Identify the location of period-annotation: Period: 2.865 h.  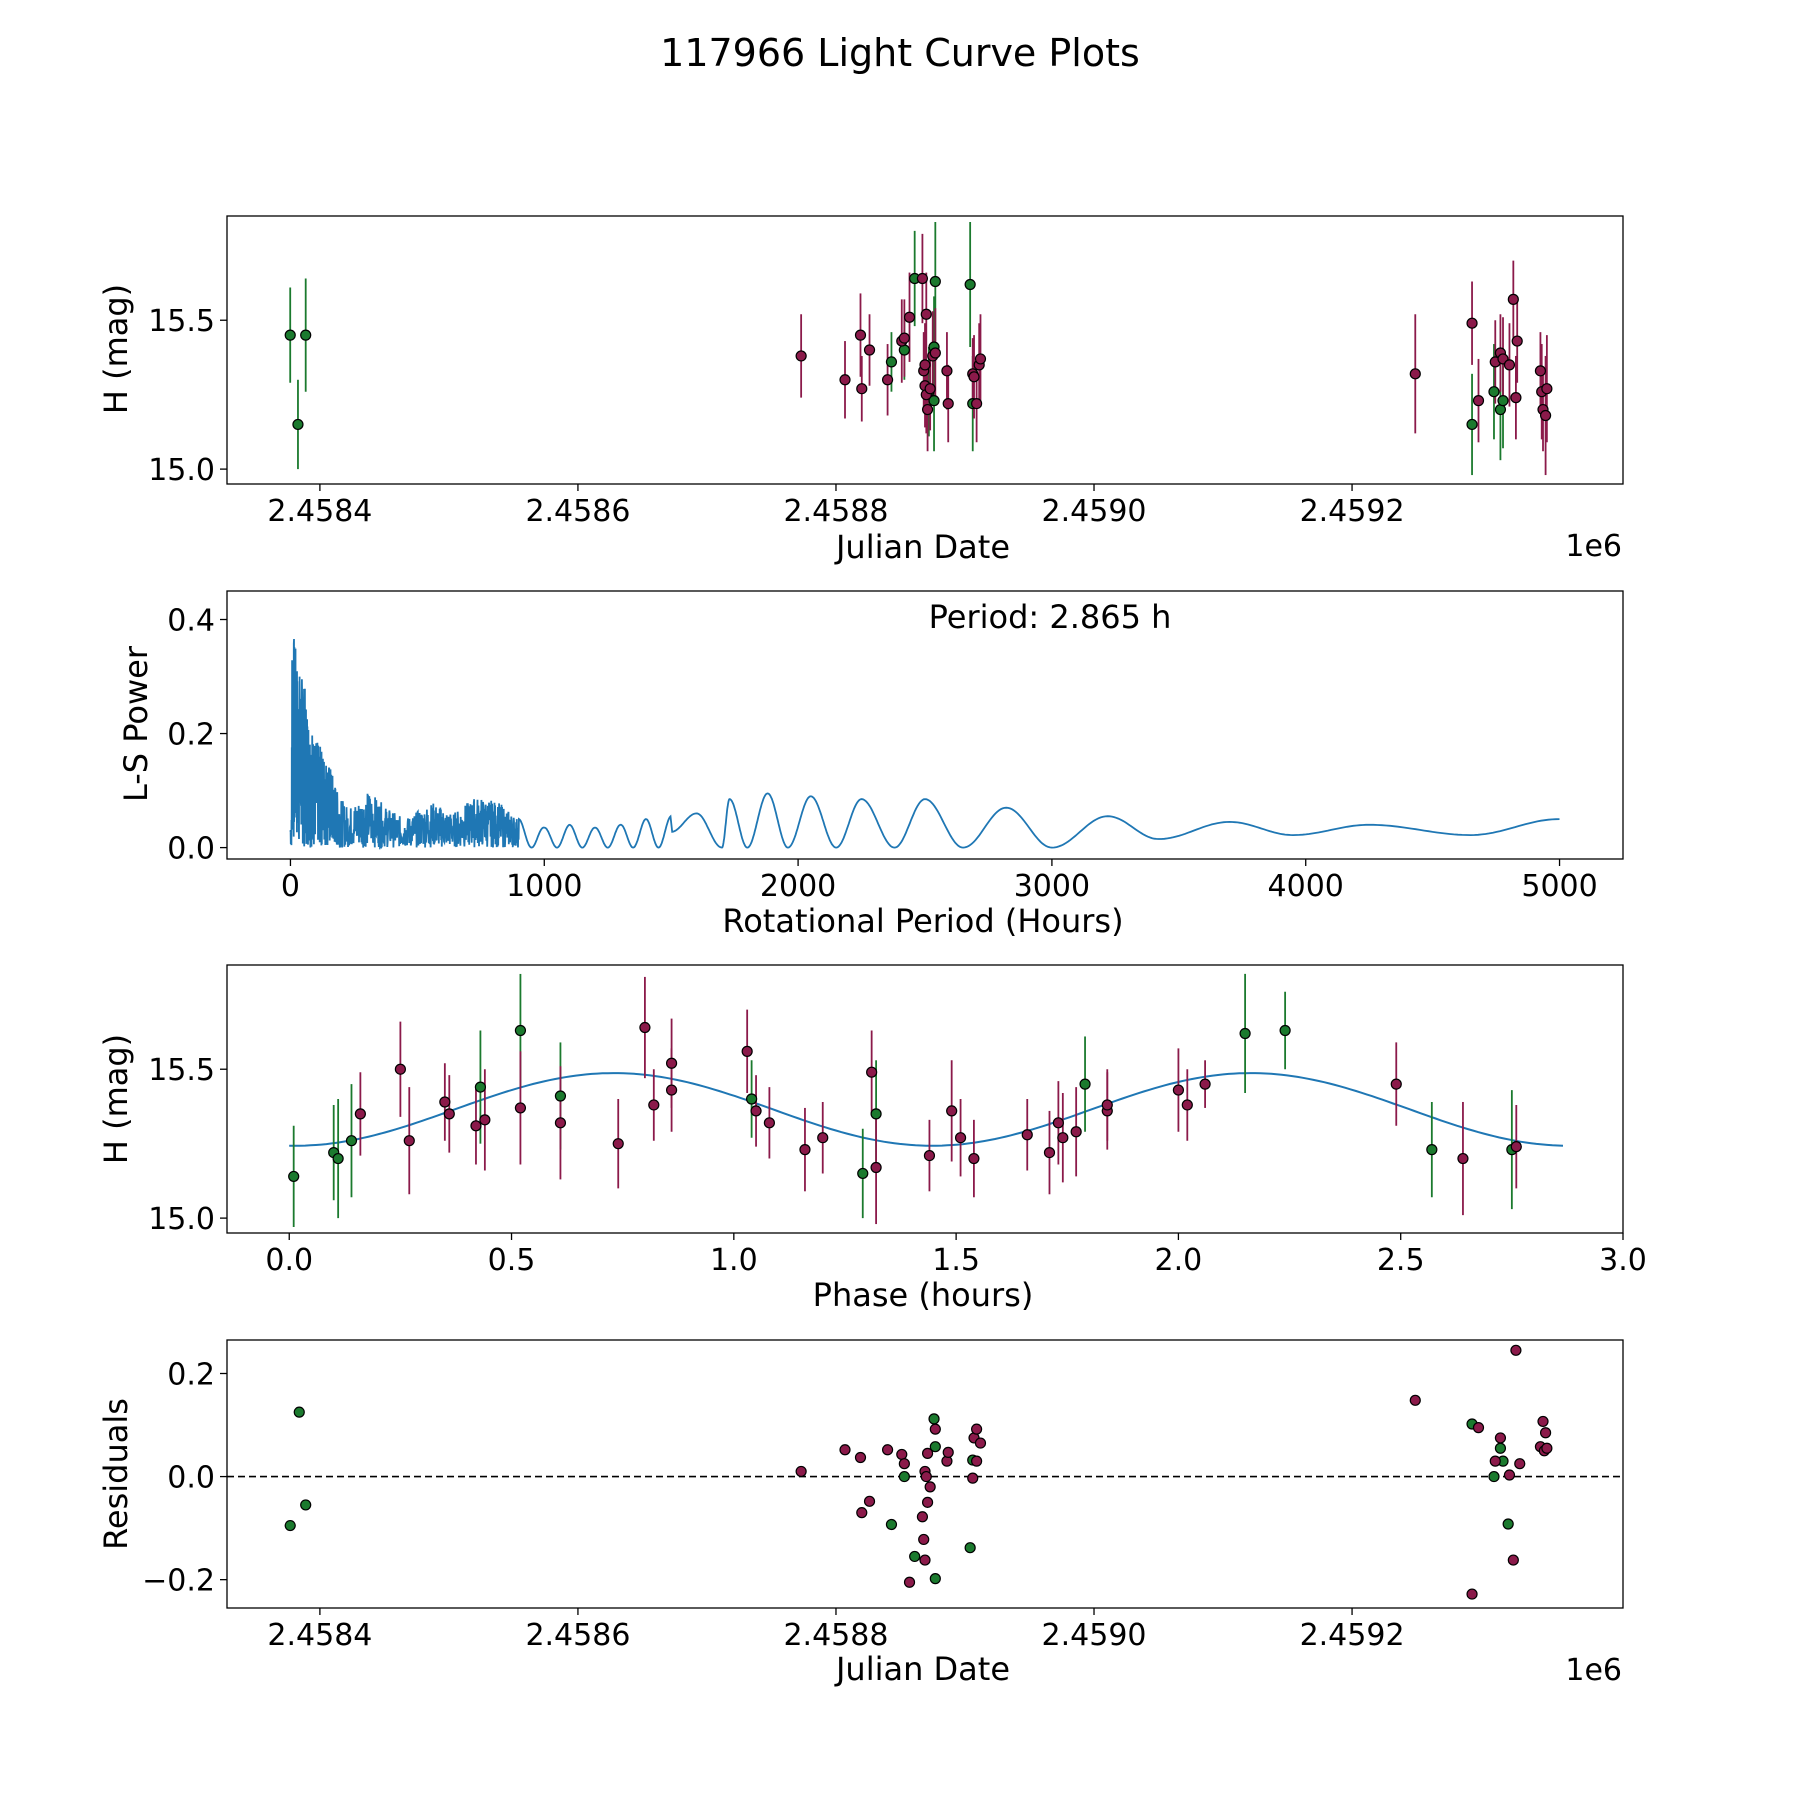
(1050, 617).